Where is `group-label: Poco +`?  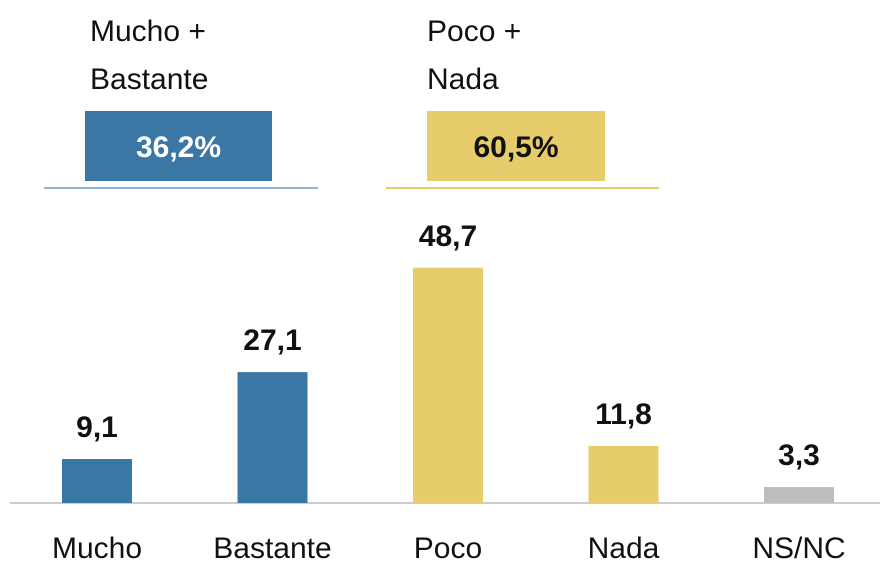
group-label: Poco + is located at coordinates (474, 31).